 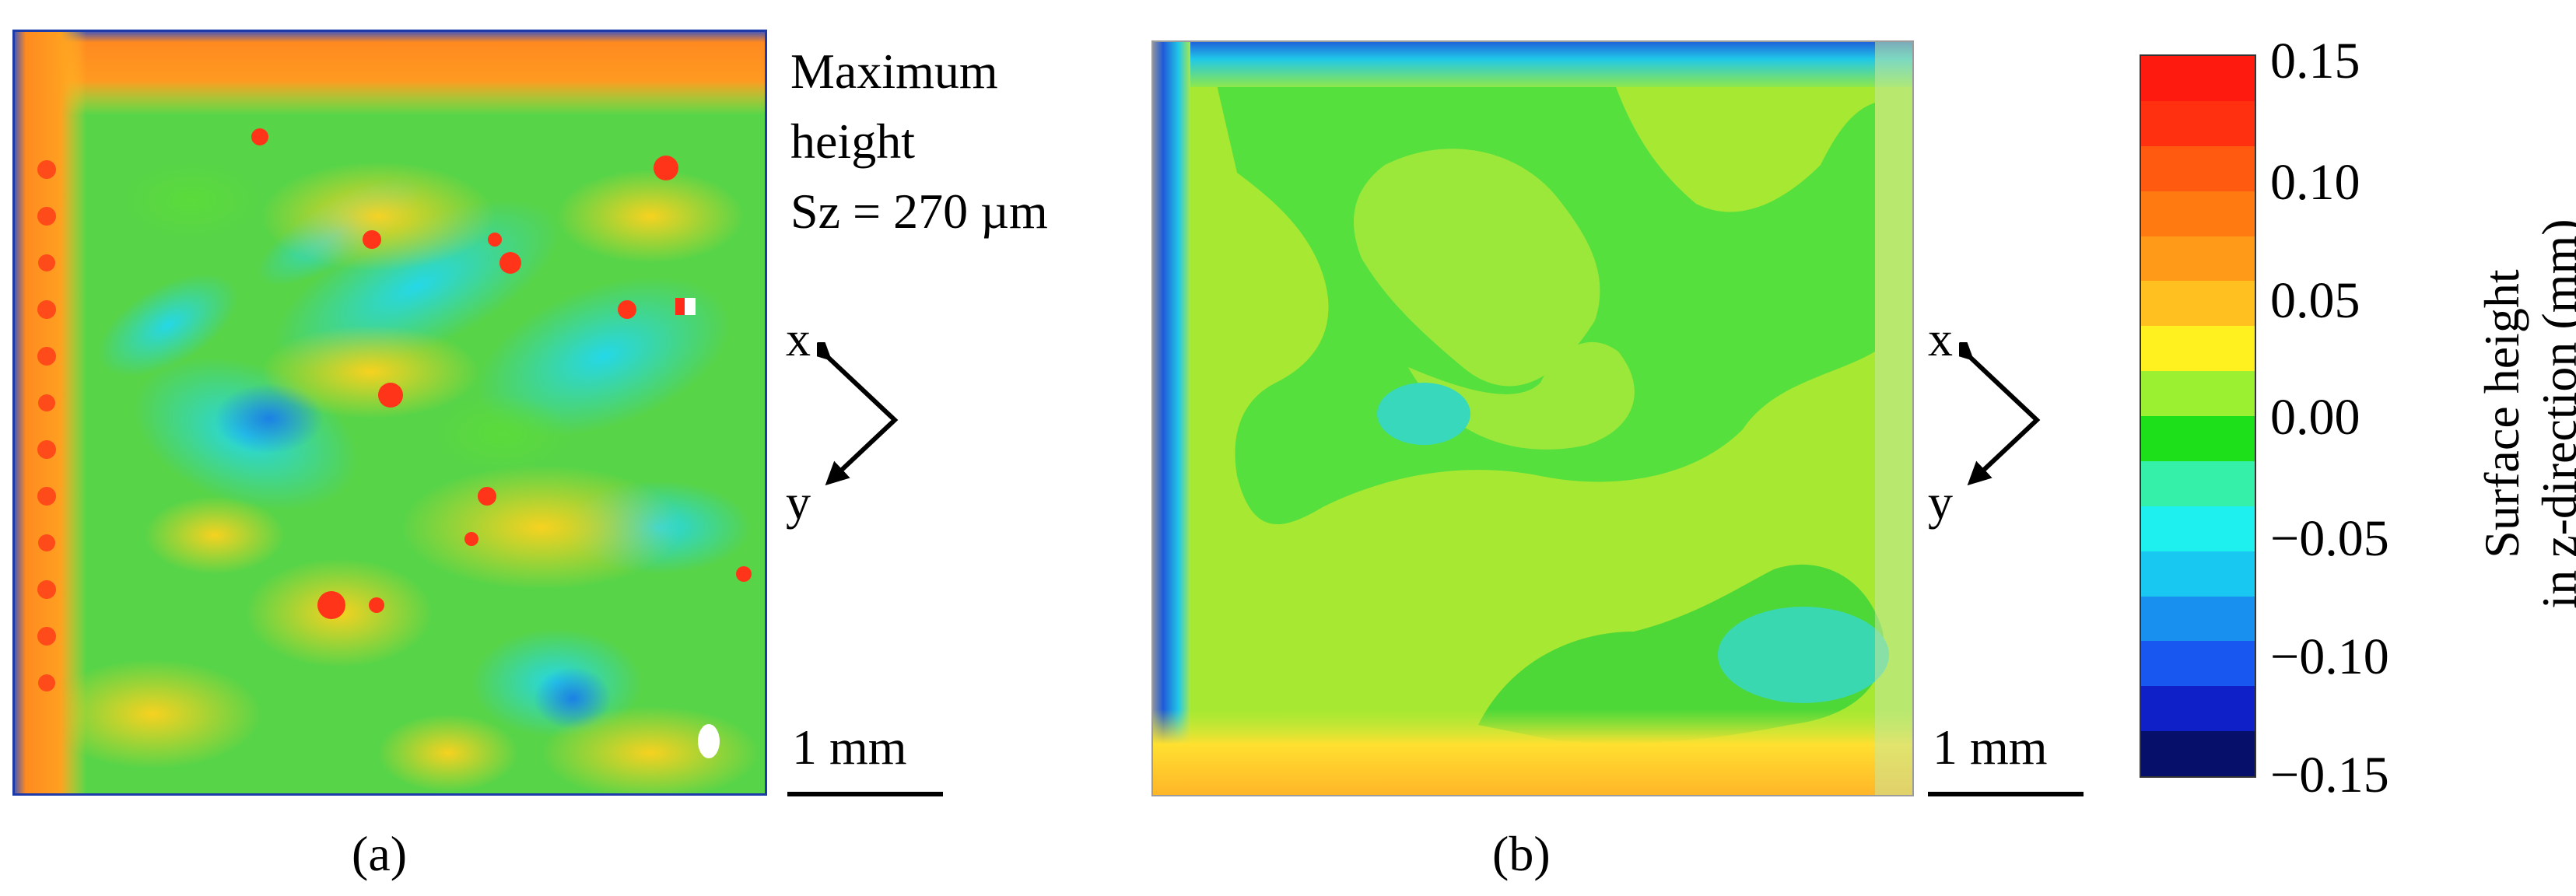 What do you see at coordinates (1521, 853) in the screenshot?
I see `caption-b: (b)` at bounding box center [1521, 853].